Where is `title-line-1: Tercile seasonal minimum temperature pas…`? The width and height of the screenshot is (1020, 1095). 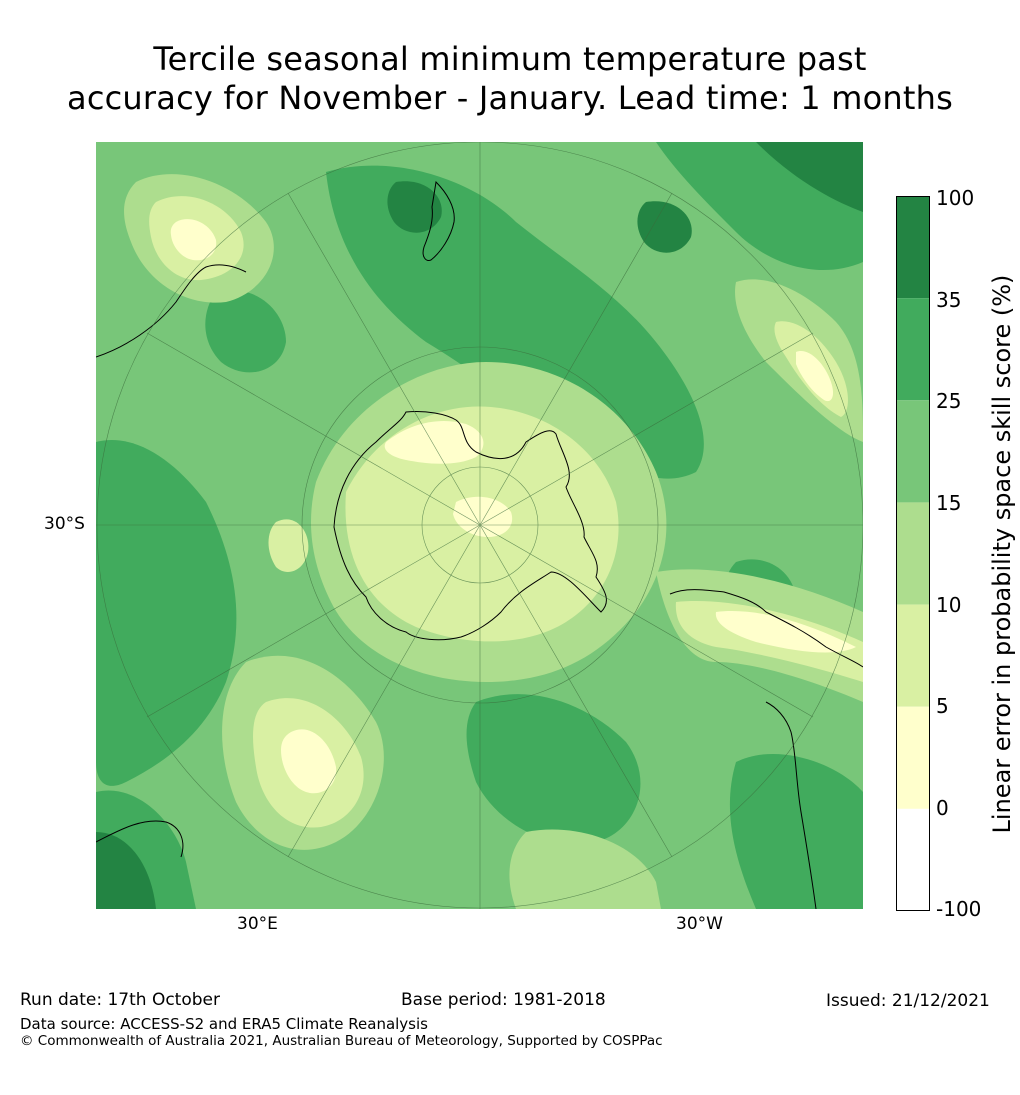
title-line-1: Tercile seasonal minimum temperature pas… is located at coordinates (510, 59).